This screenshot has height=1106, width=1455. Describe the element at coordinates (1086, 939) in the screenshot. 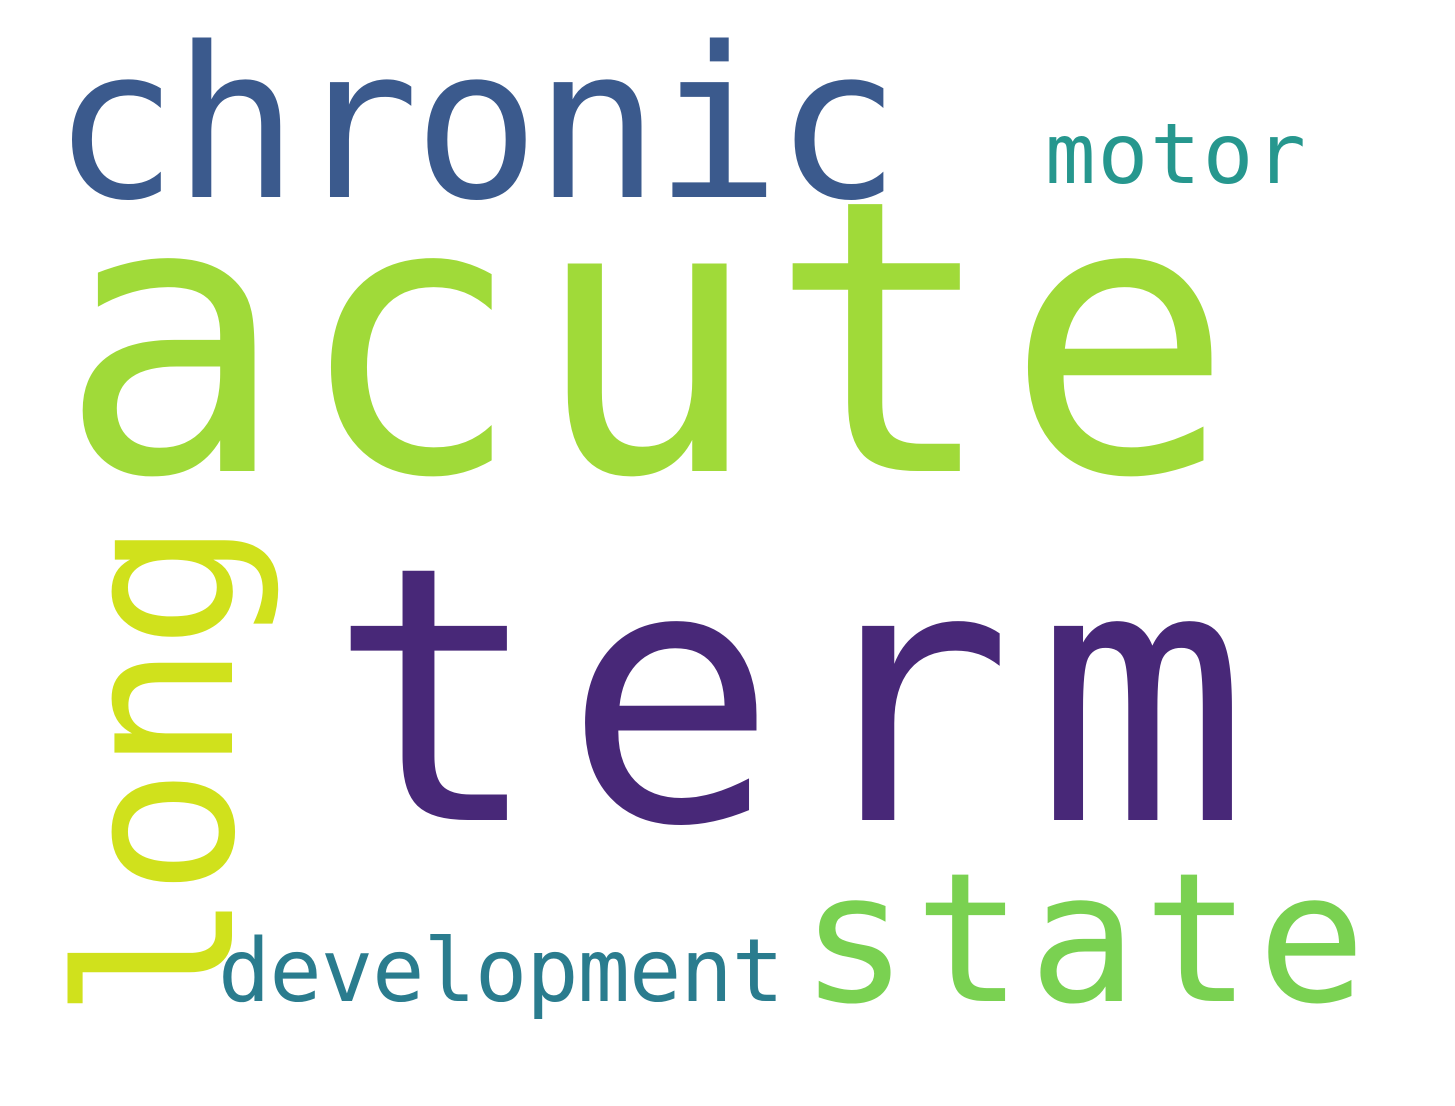

I see `word-state: state` at that location.